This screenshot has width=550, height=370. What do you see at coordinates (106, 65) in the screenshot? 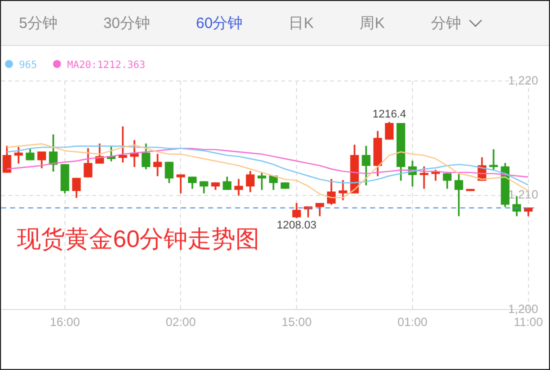
I see `legend-label: MA20:1212.363` at bounding box center [106, 65].